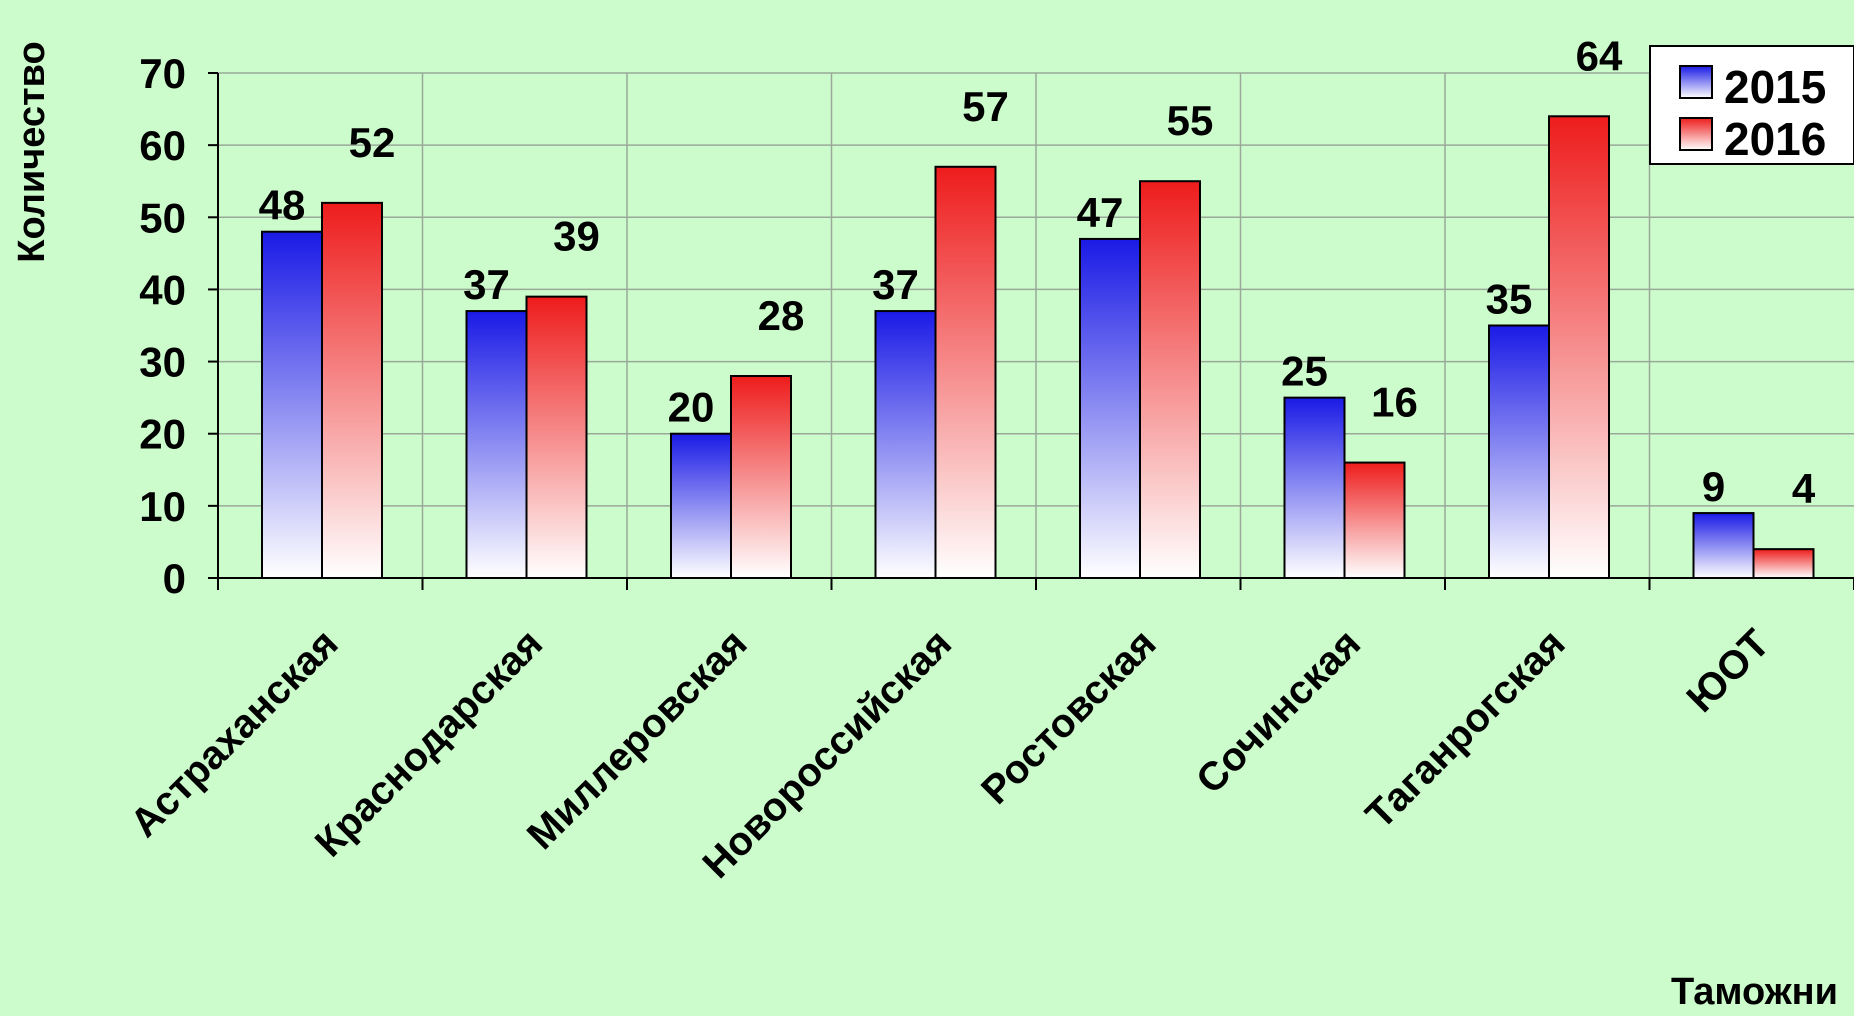 The width and height of the screenshot is (1854, 1016). What do you see at coordinates (162, 217) in the screenshot?
I see `y-tick-label: 50` at bounding box center [162, 217].